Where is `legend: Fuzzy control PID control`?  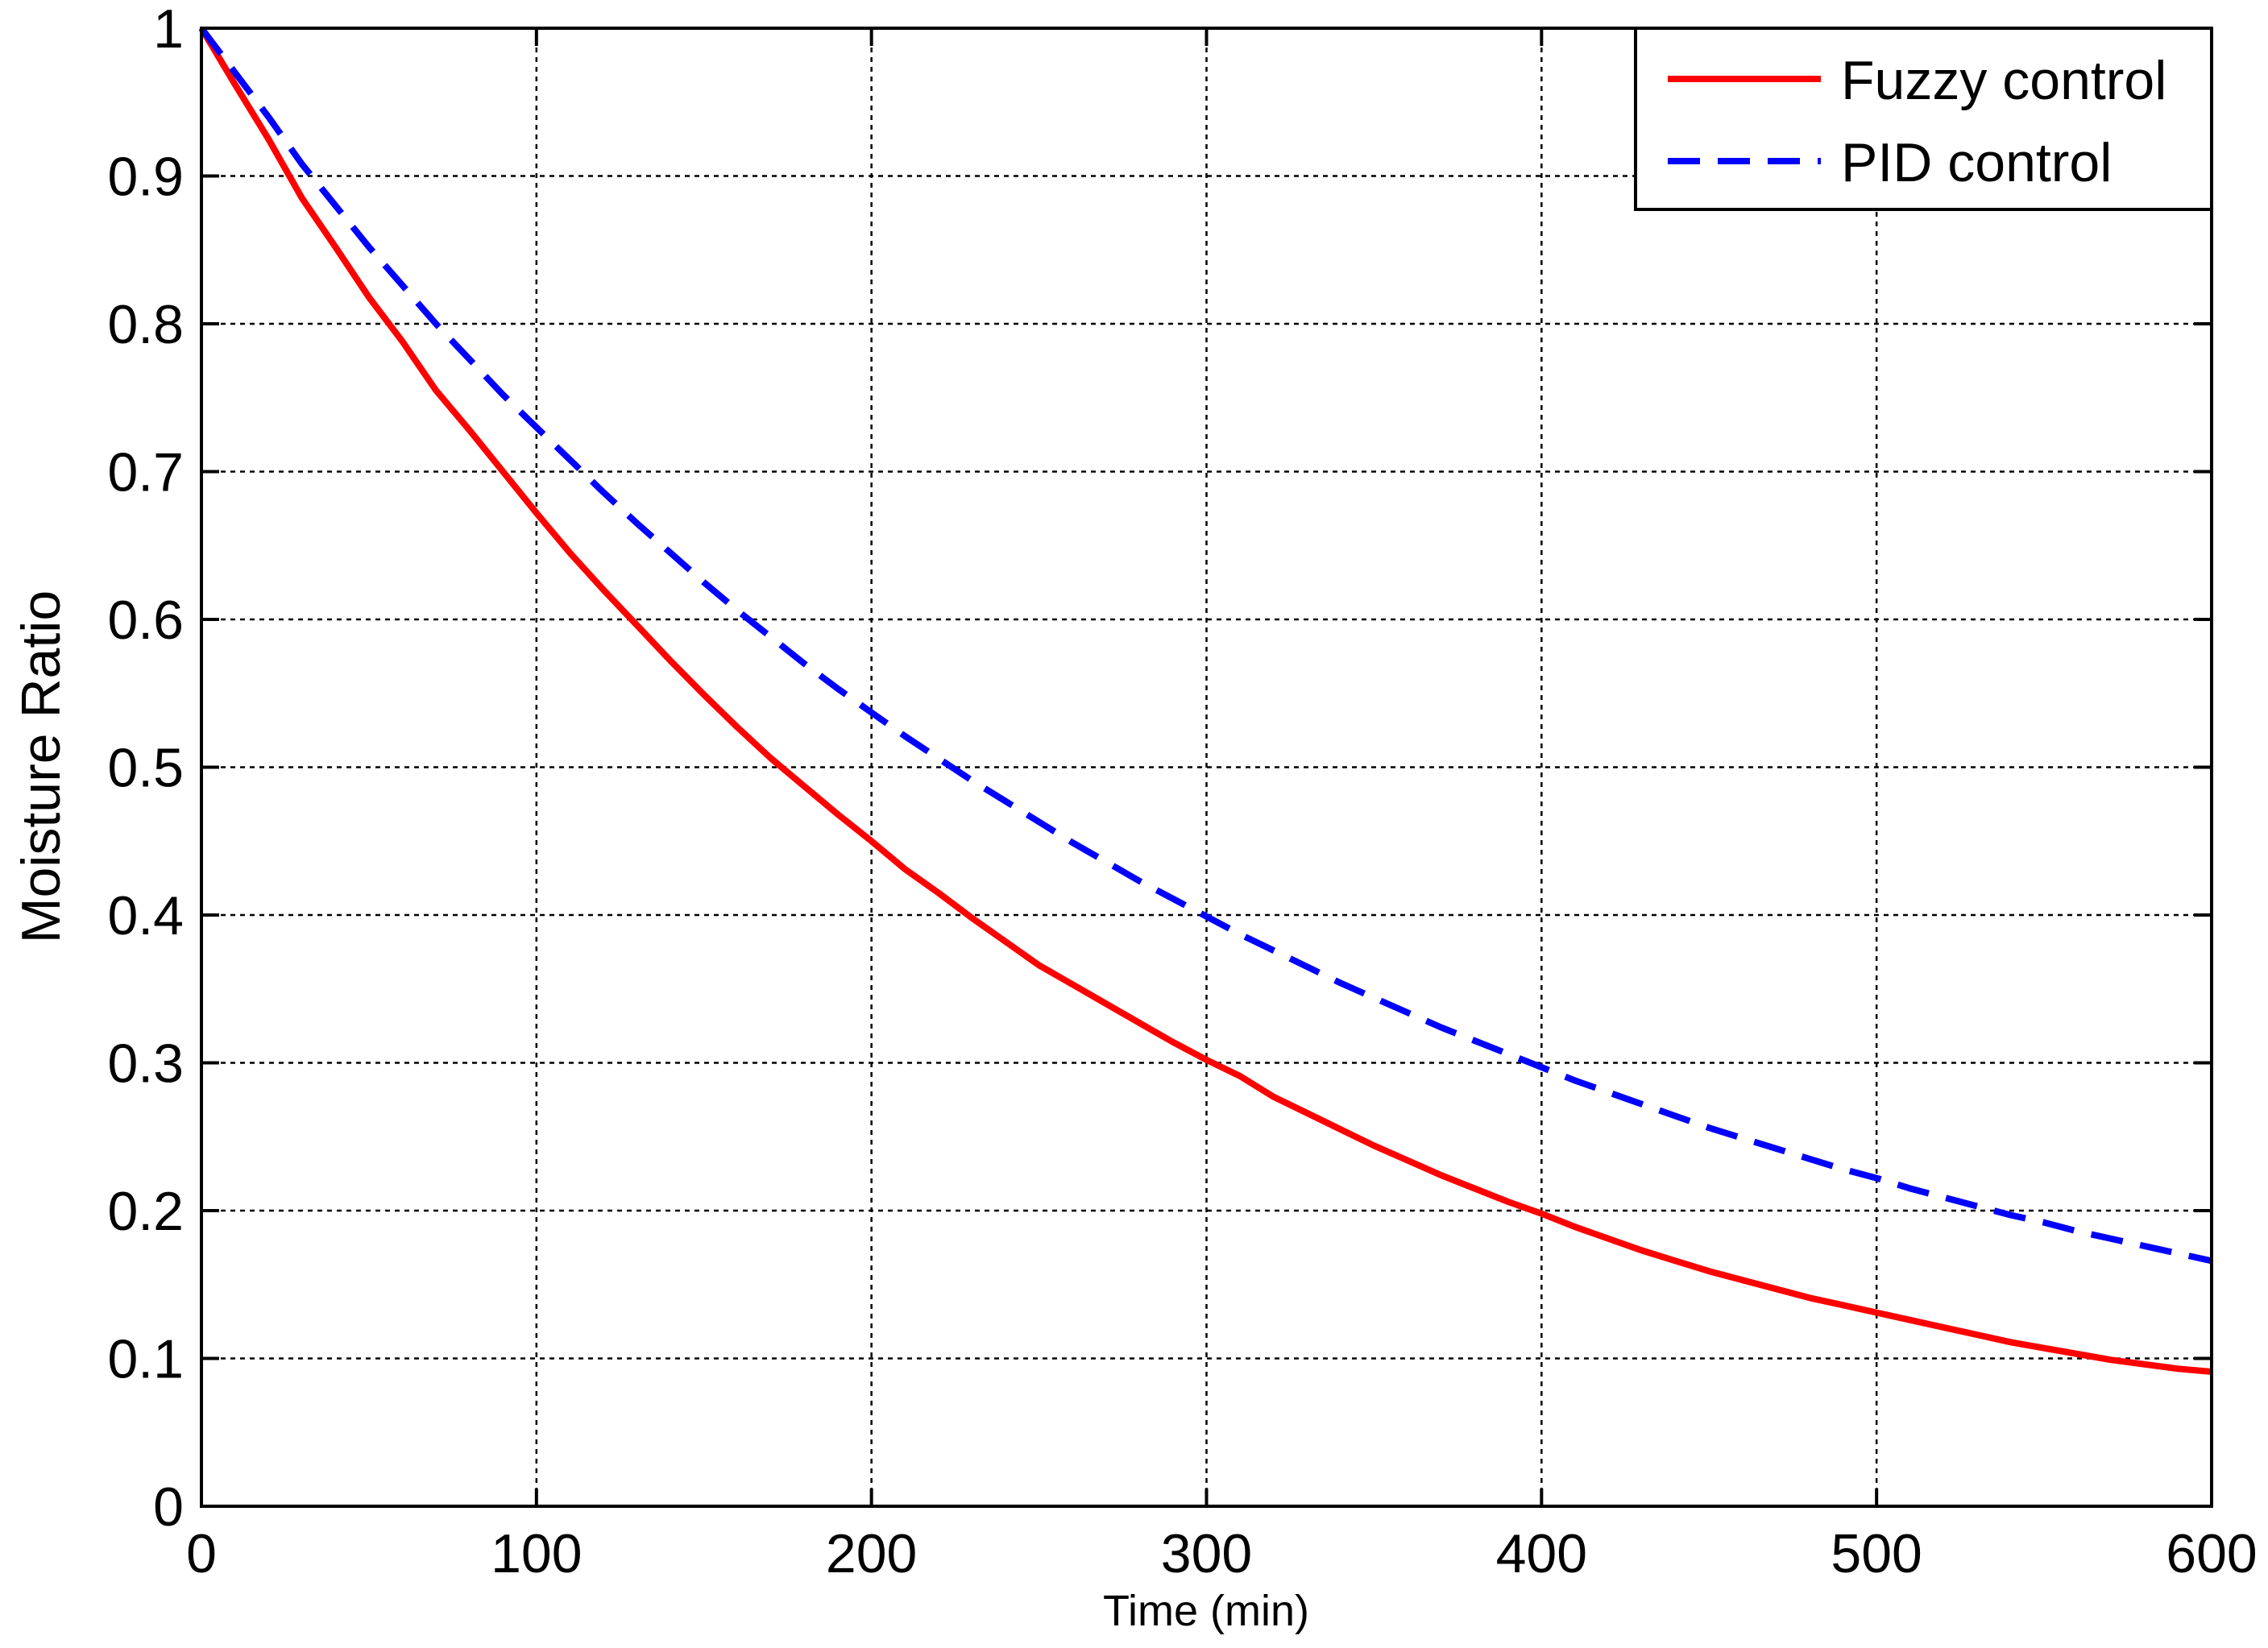
legend: Fuzzy control PID control is located at coordinates (1923, 119).